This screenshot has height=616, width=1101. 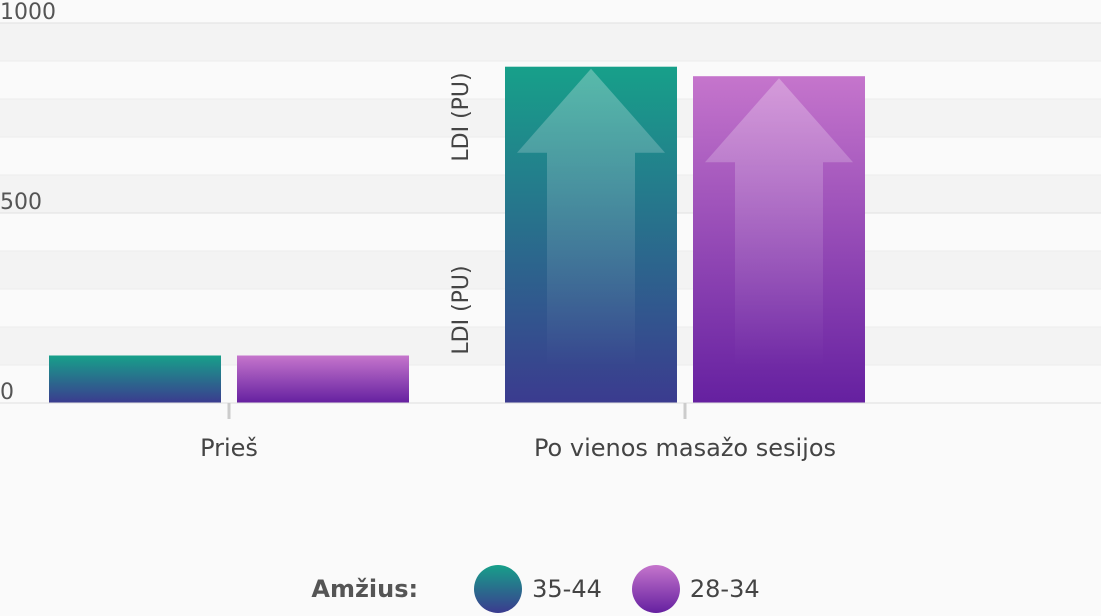 I want to click on y-axis-labels: LDI (PU) LDI (PU), so click(x=461, y=213).